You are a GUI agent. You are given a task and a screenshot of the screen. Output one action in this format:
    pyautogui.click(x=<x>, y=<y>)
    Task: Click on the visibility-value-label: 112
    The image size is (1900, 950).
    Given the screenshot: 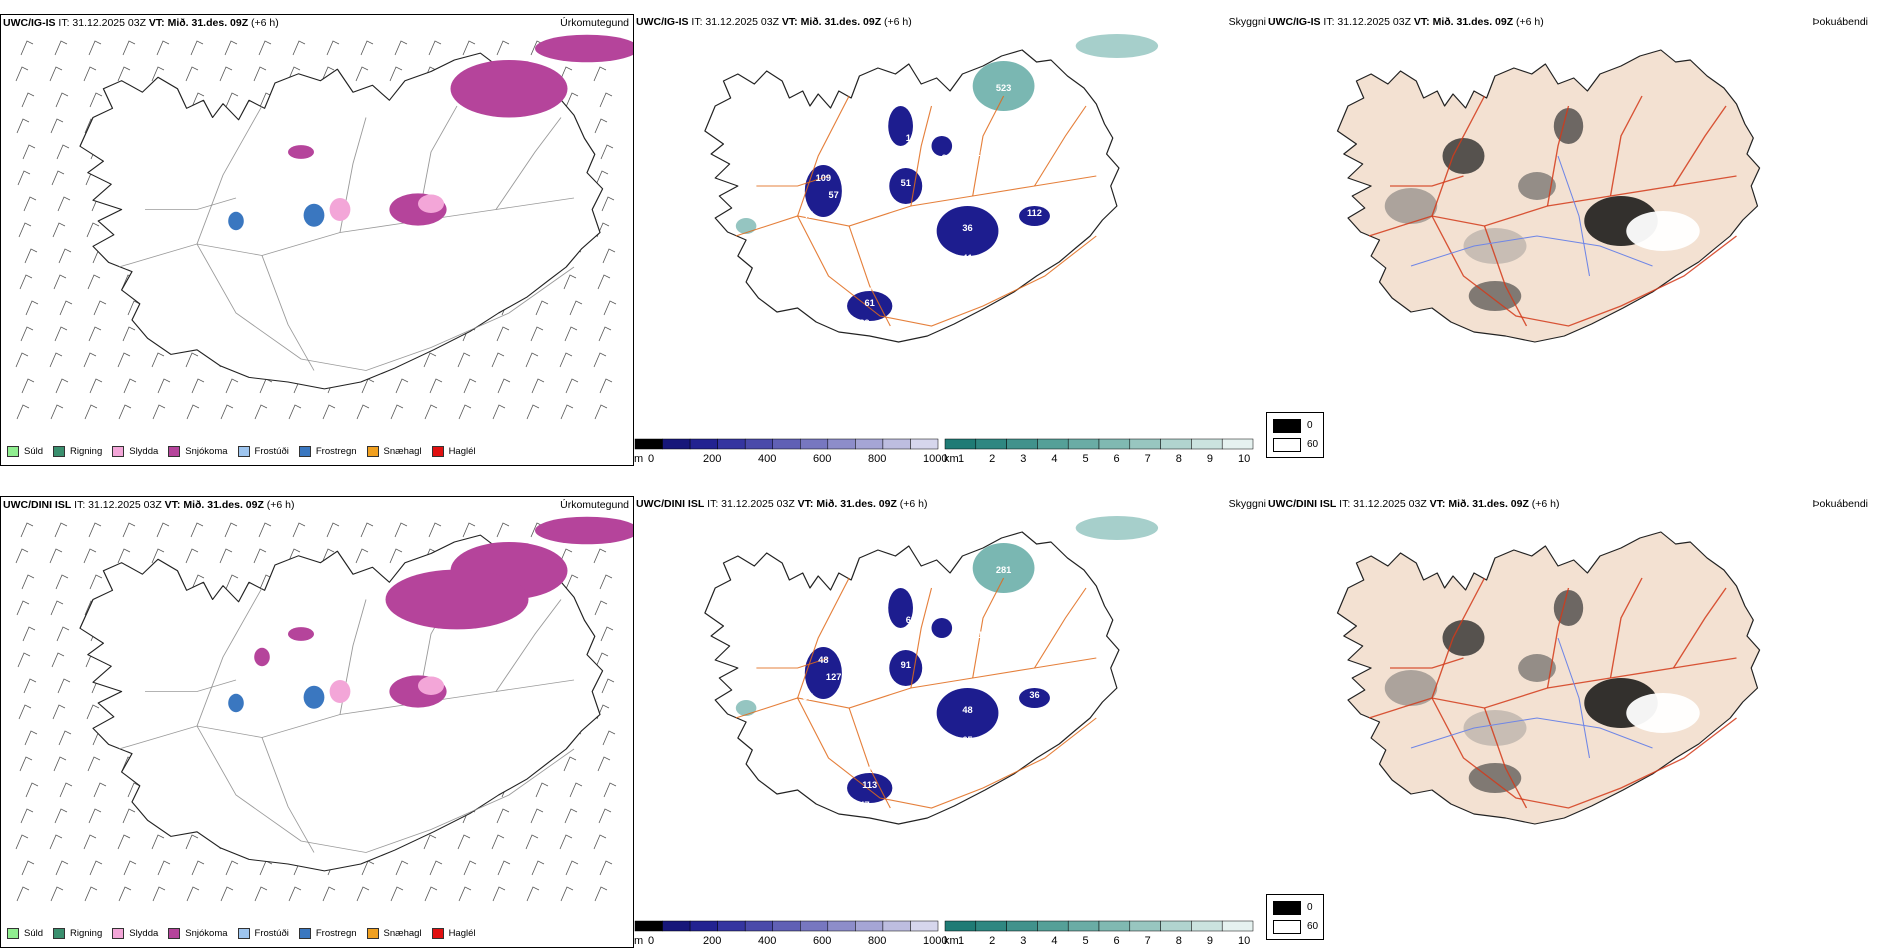 What is the action you would take?
    pyautogui.click(x=1034, y=213)
    